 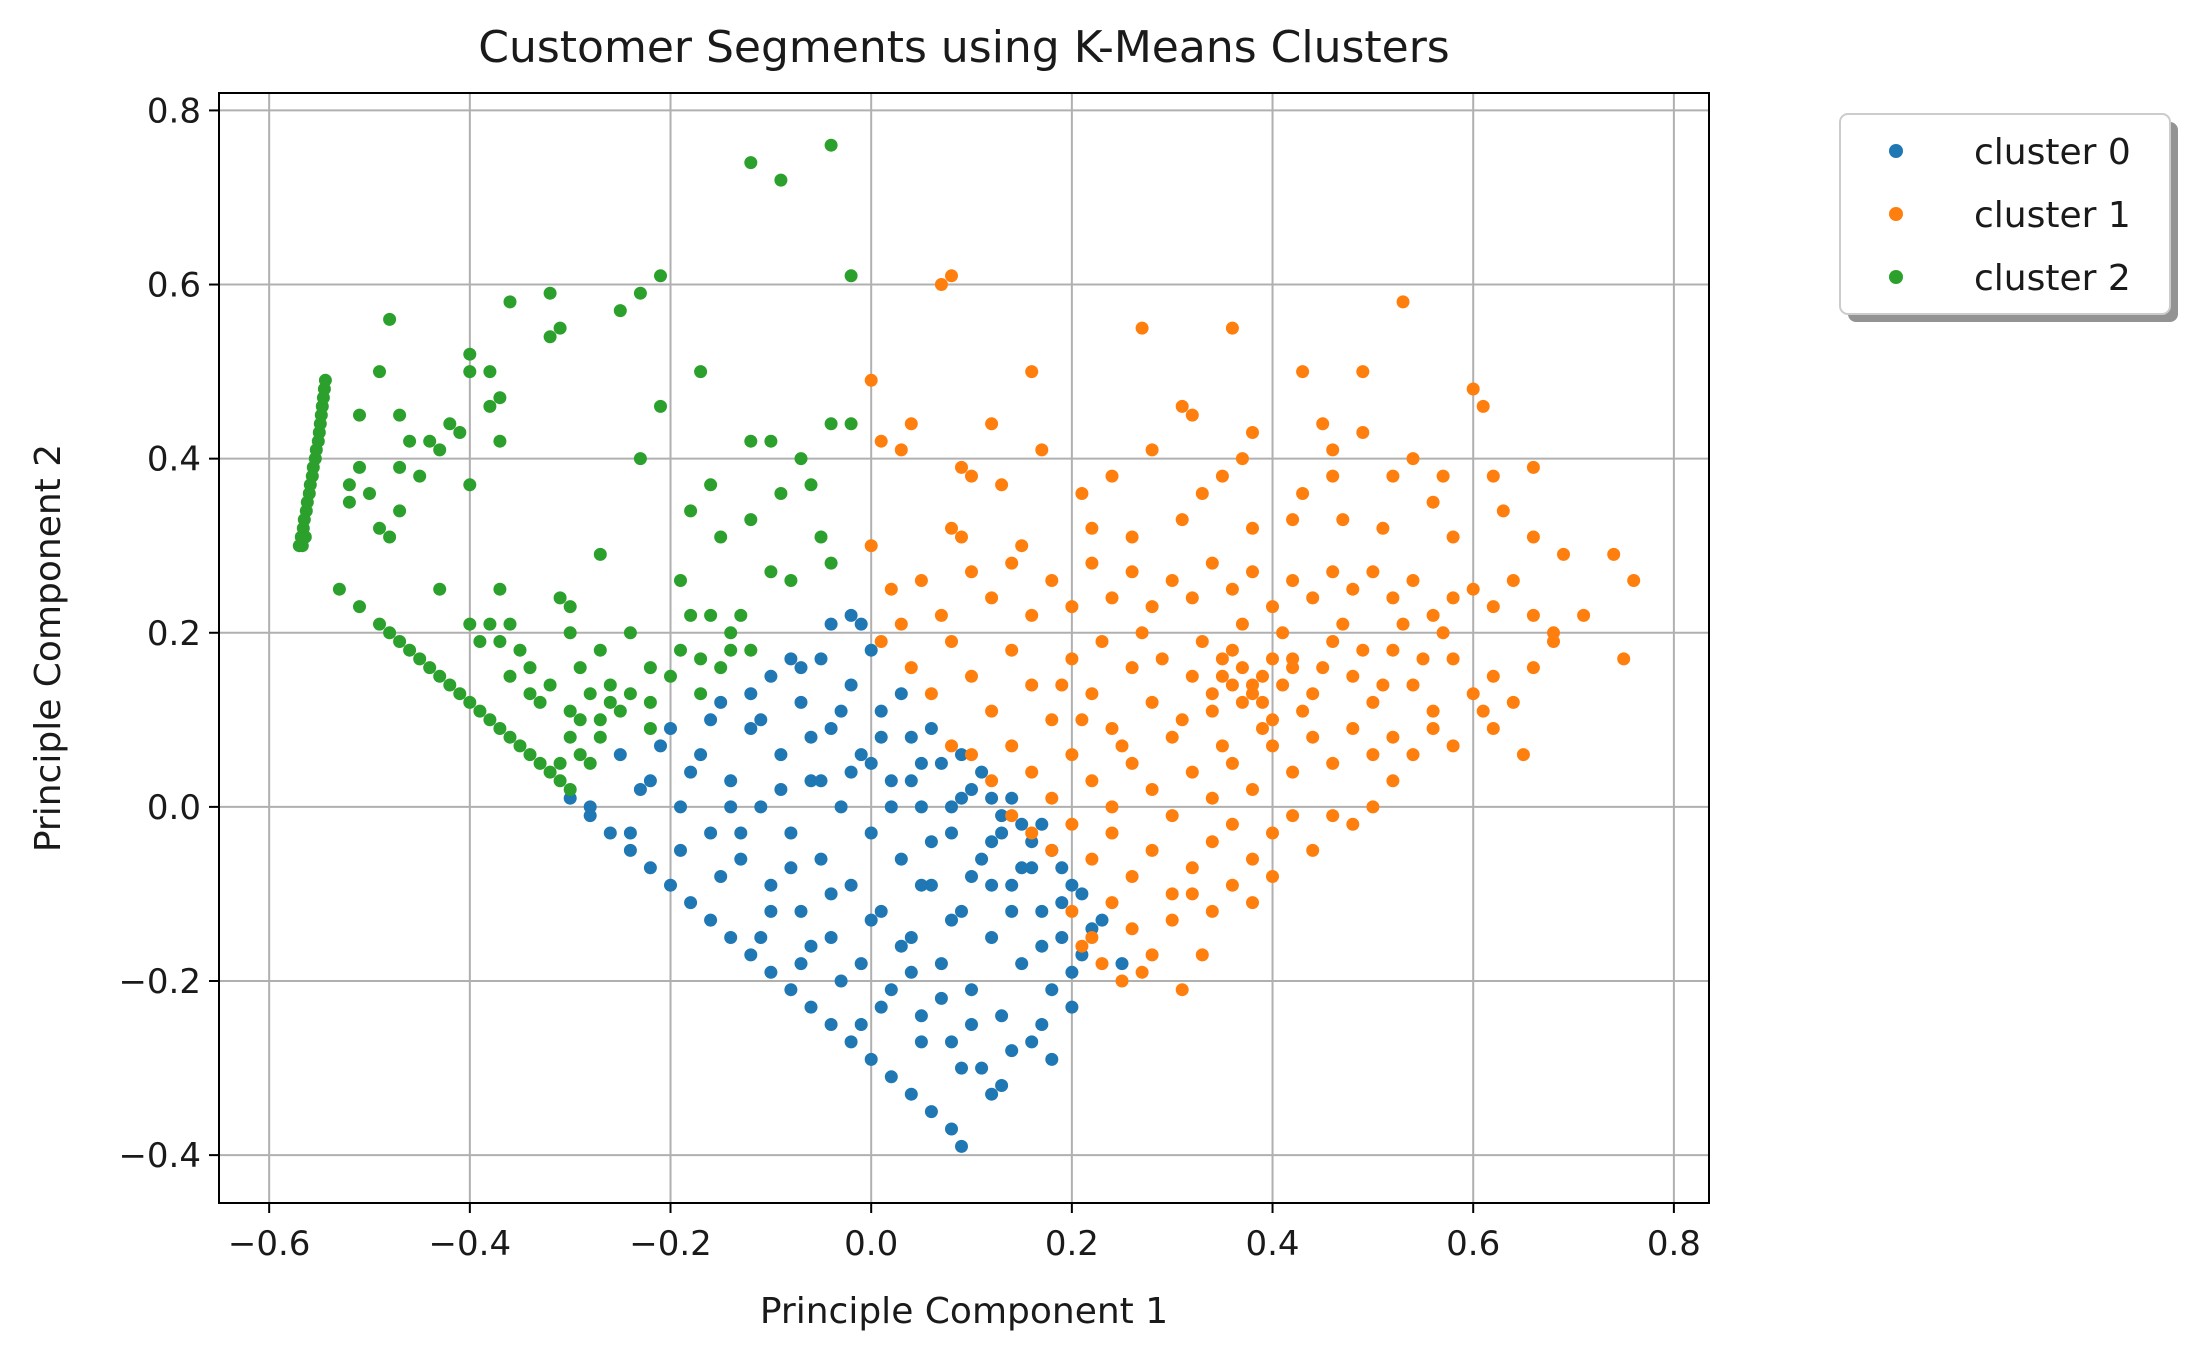 I want to click on y-tick-label: −0.2, so click(x=159, y=982).